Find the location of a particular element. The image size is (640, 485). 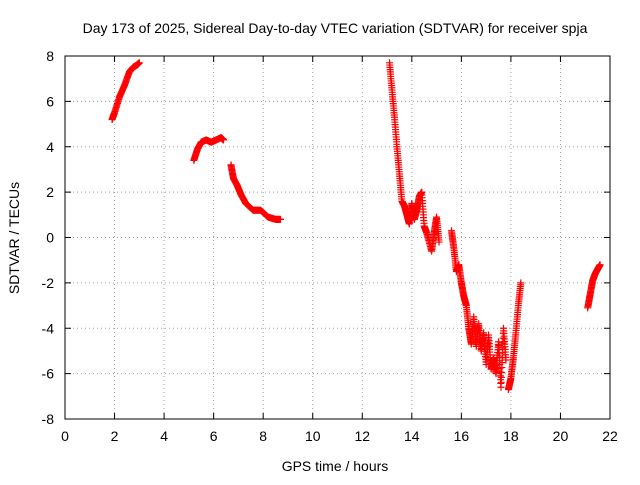

x-tick-label: 12 is located at coordinates (362, 436).